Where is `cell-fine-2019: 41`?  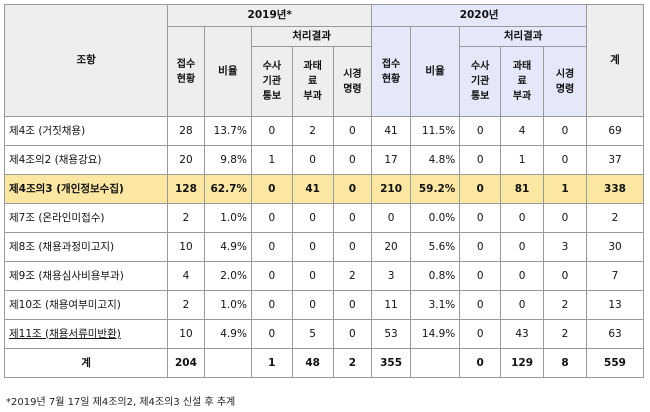 cell-fine-2019: 41 is located at coordinates (312, 189).